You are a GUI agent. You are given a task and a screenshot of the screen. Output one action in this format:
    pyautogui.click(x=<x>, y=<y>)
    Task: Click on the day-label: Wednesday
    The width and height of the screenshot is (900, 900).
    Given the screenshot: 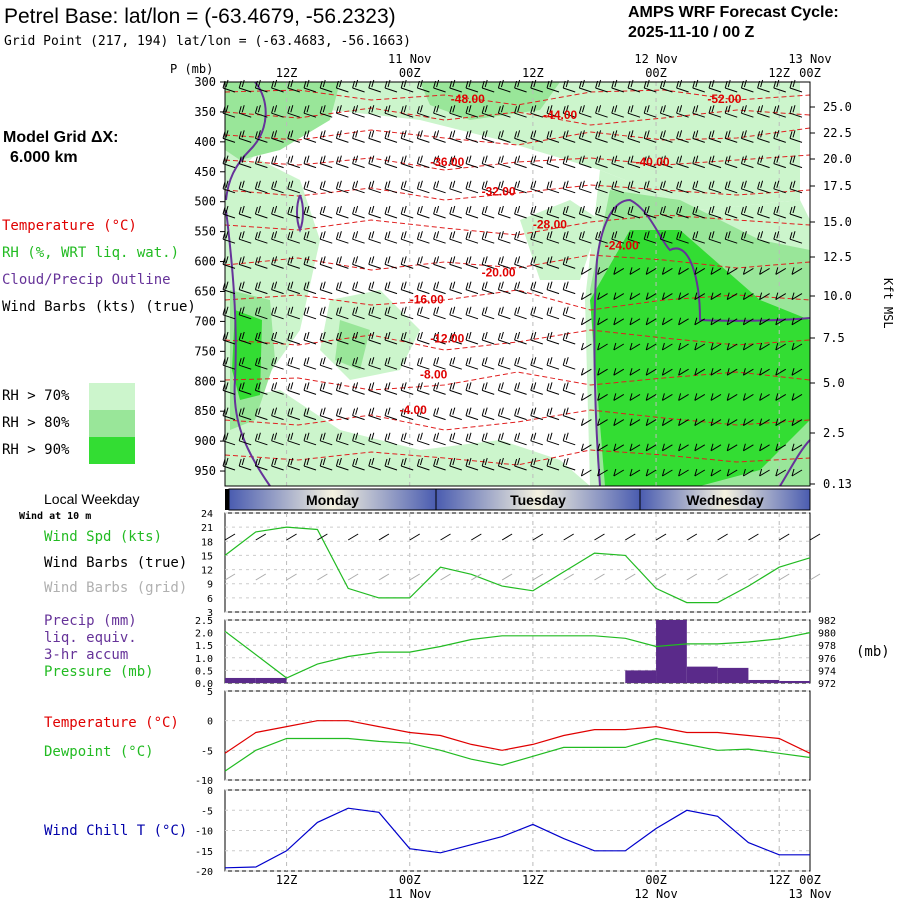 What is the action you would take?
    pyautogui.click(x=725, y=500)
    